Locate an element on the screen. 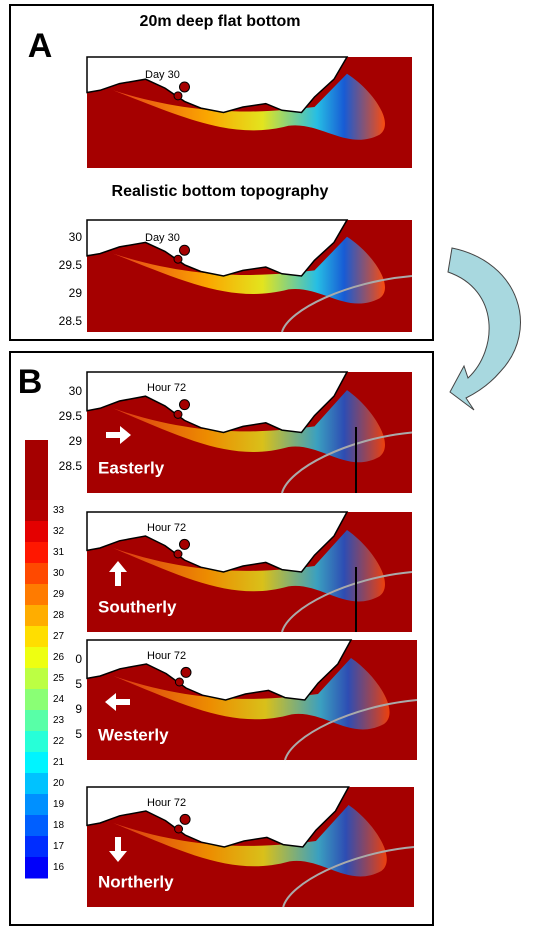 The image size is (536, 930). wind-label: Northerly is located at coordinates (136, 881).